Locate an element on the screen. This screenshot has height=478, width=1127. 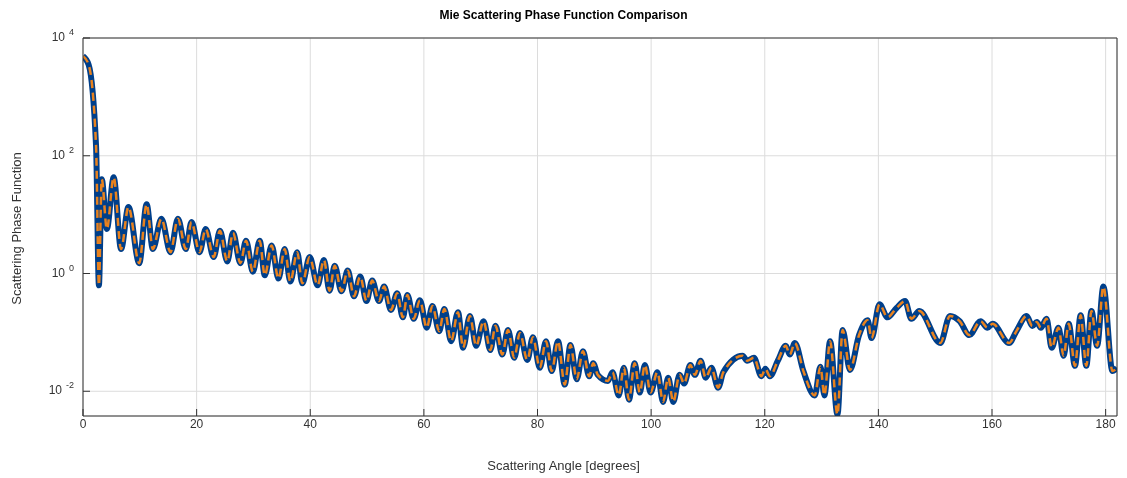
x-tick-label: 180 is located at coordinates (1105, 424).